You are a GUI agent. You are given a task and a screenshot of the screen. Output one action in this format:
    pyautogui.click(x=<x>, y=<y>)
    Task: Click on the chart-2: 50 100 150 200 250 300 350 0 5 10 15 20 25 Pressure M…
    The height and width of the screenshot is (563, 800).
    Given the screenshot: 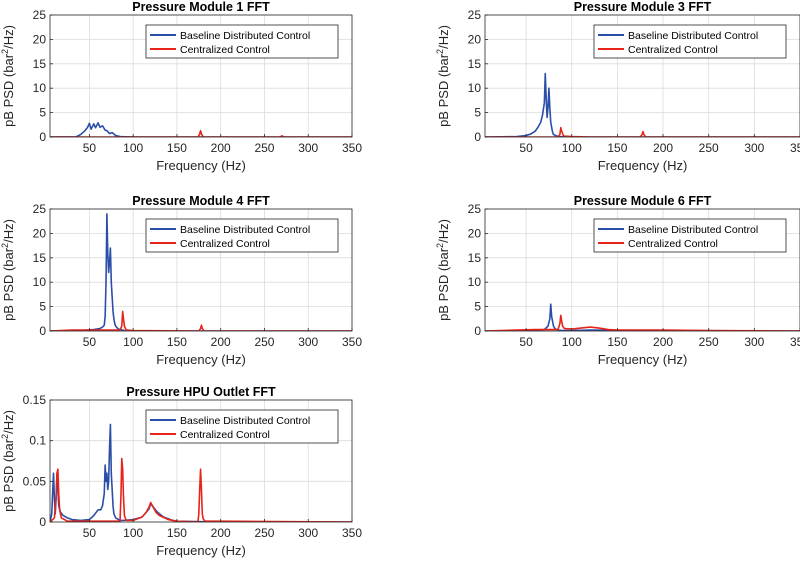 What is the action you would take?
    pyautogui.click(x=617, y=86)
    